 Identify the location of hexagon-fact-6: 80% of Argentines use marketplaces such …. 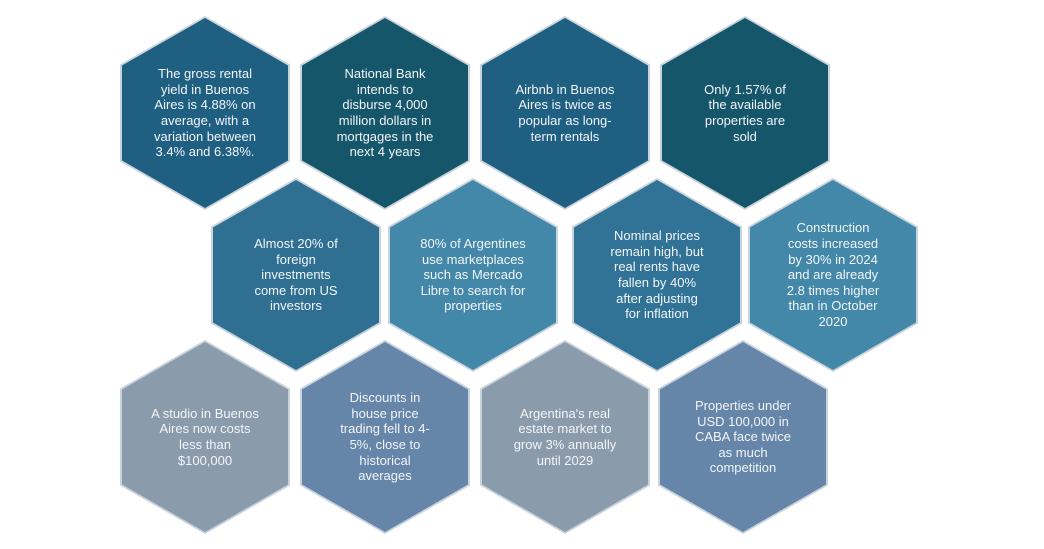
(473, 275).